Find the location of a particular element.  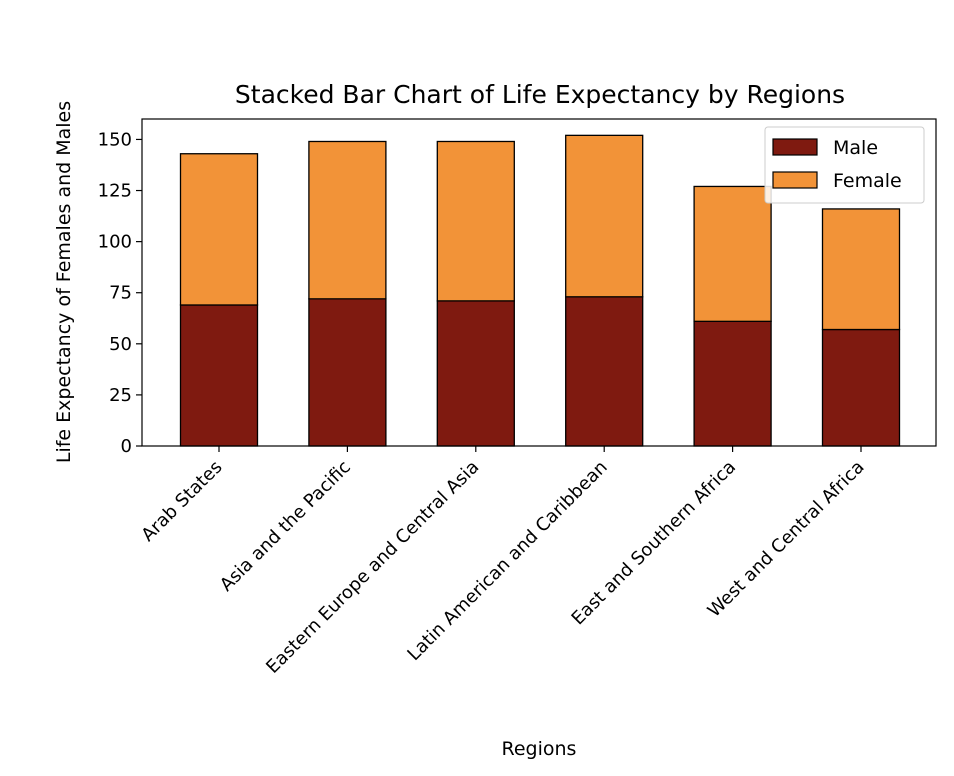

x-tick-label: Eastern Europe and Central Asia is located at coordinates (372, 567).